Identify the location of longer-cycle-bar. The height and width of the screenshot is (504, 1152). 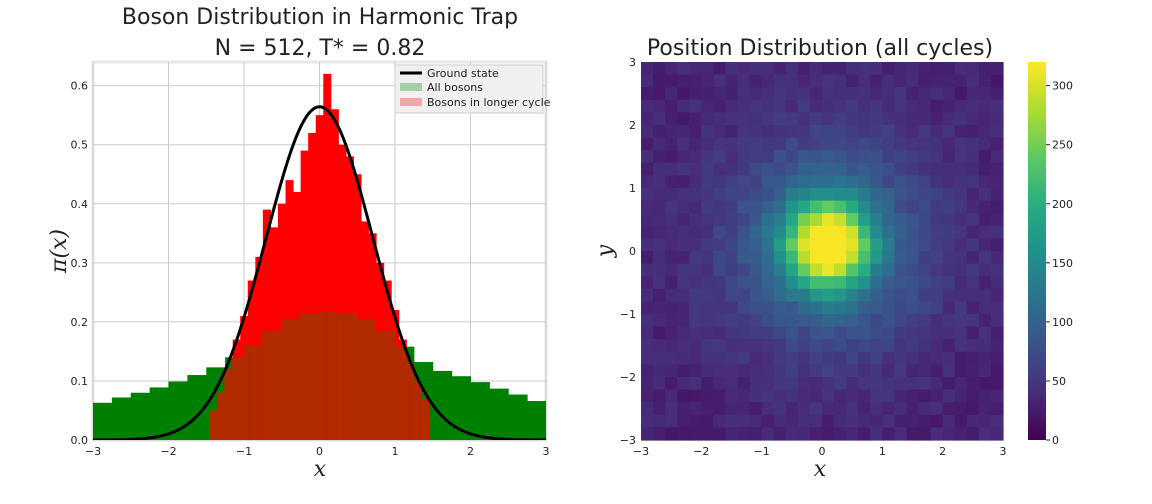
(349, 298).